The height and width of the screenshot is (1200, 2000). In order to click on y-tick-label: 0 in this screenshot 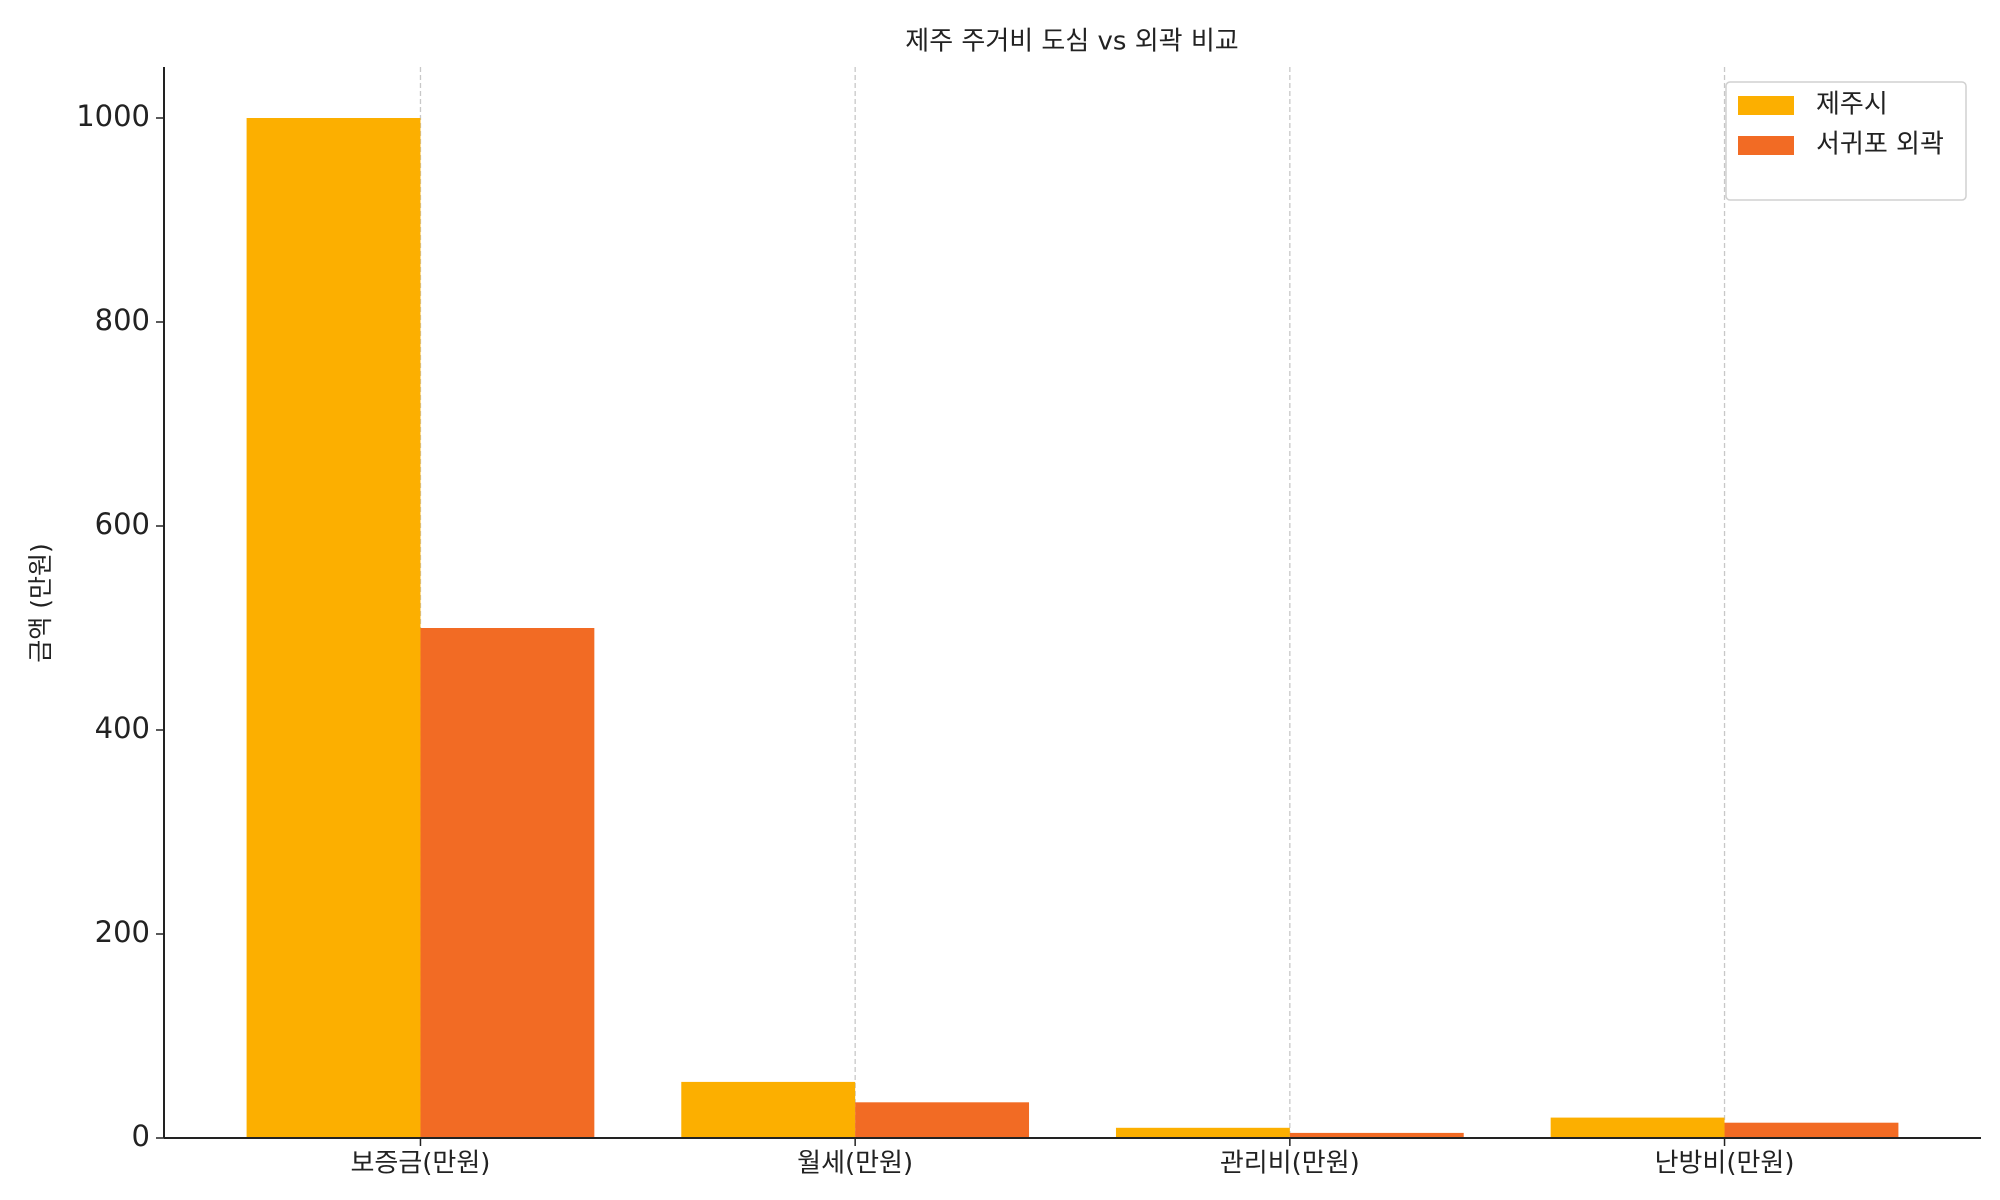, I will do `click(141, 1136)`.